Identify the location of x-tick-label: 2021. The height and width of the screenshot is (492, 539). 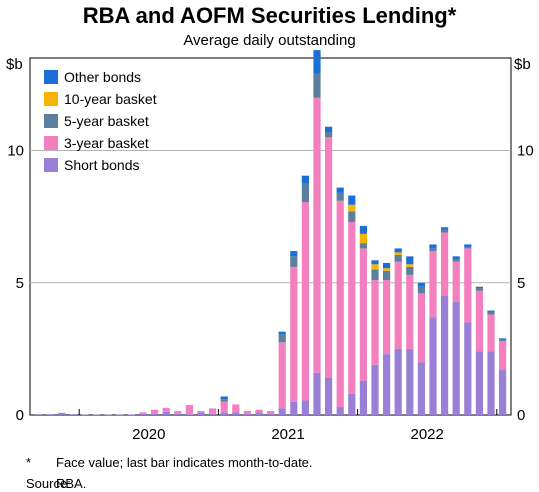
(287, 434).